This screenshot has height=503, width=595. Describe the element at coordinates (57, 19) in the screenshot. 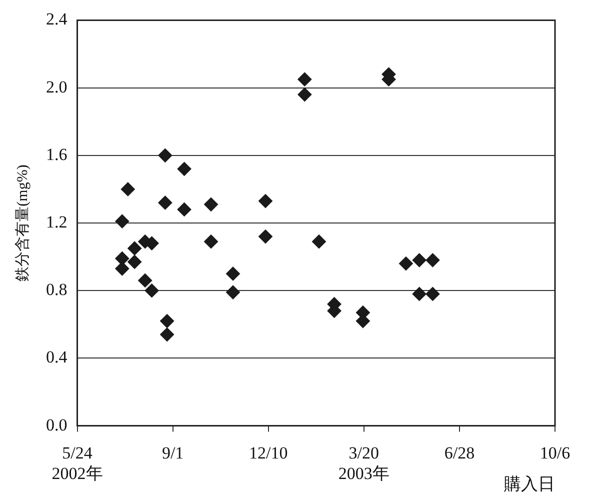

I see `y-tick-label: 2.4` at that location.